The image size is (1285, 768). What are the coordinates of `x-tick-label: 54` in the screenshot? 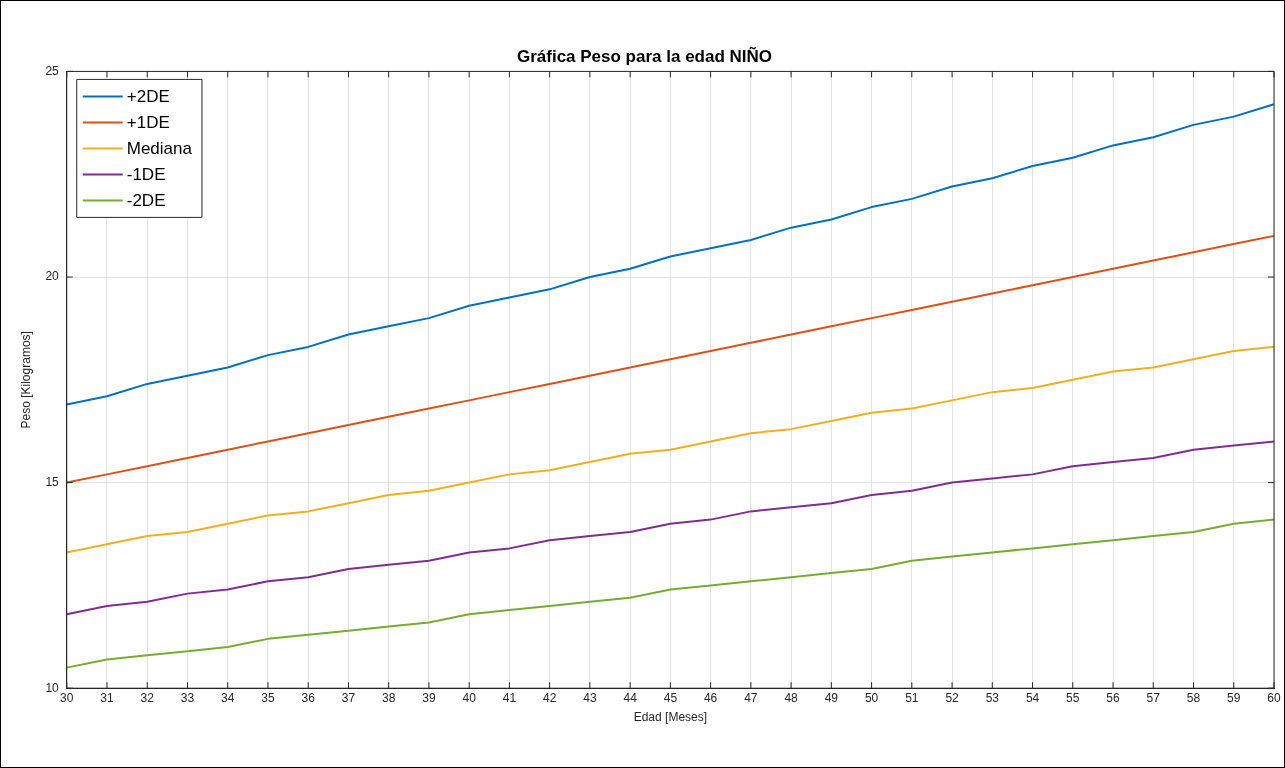 It's located at (1032, 697).